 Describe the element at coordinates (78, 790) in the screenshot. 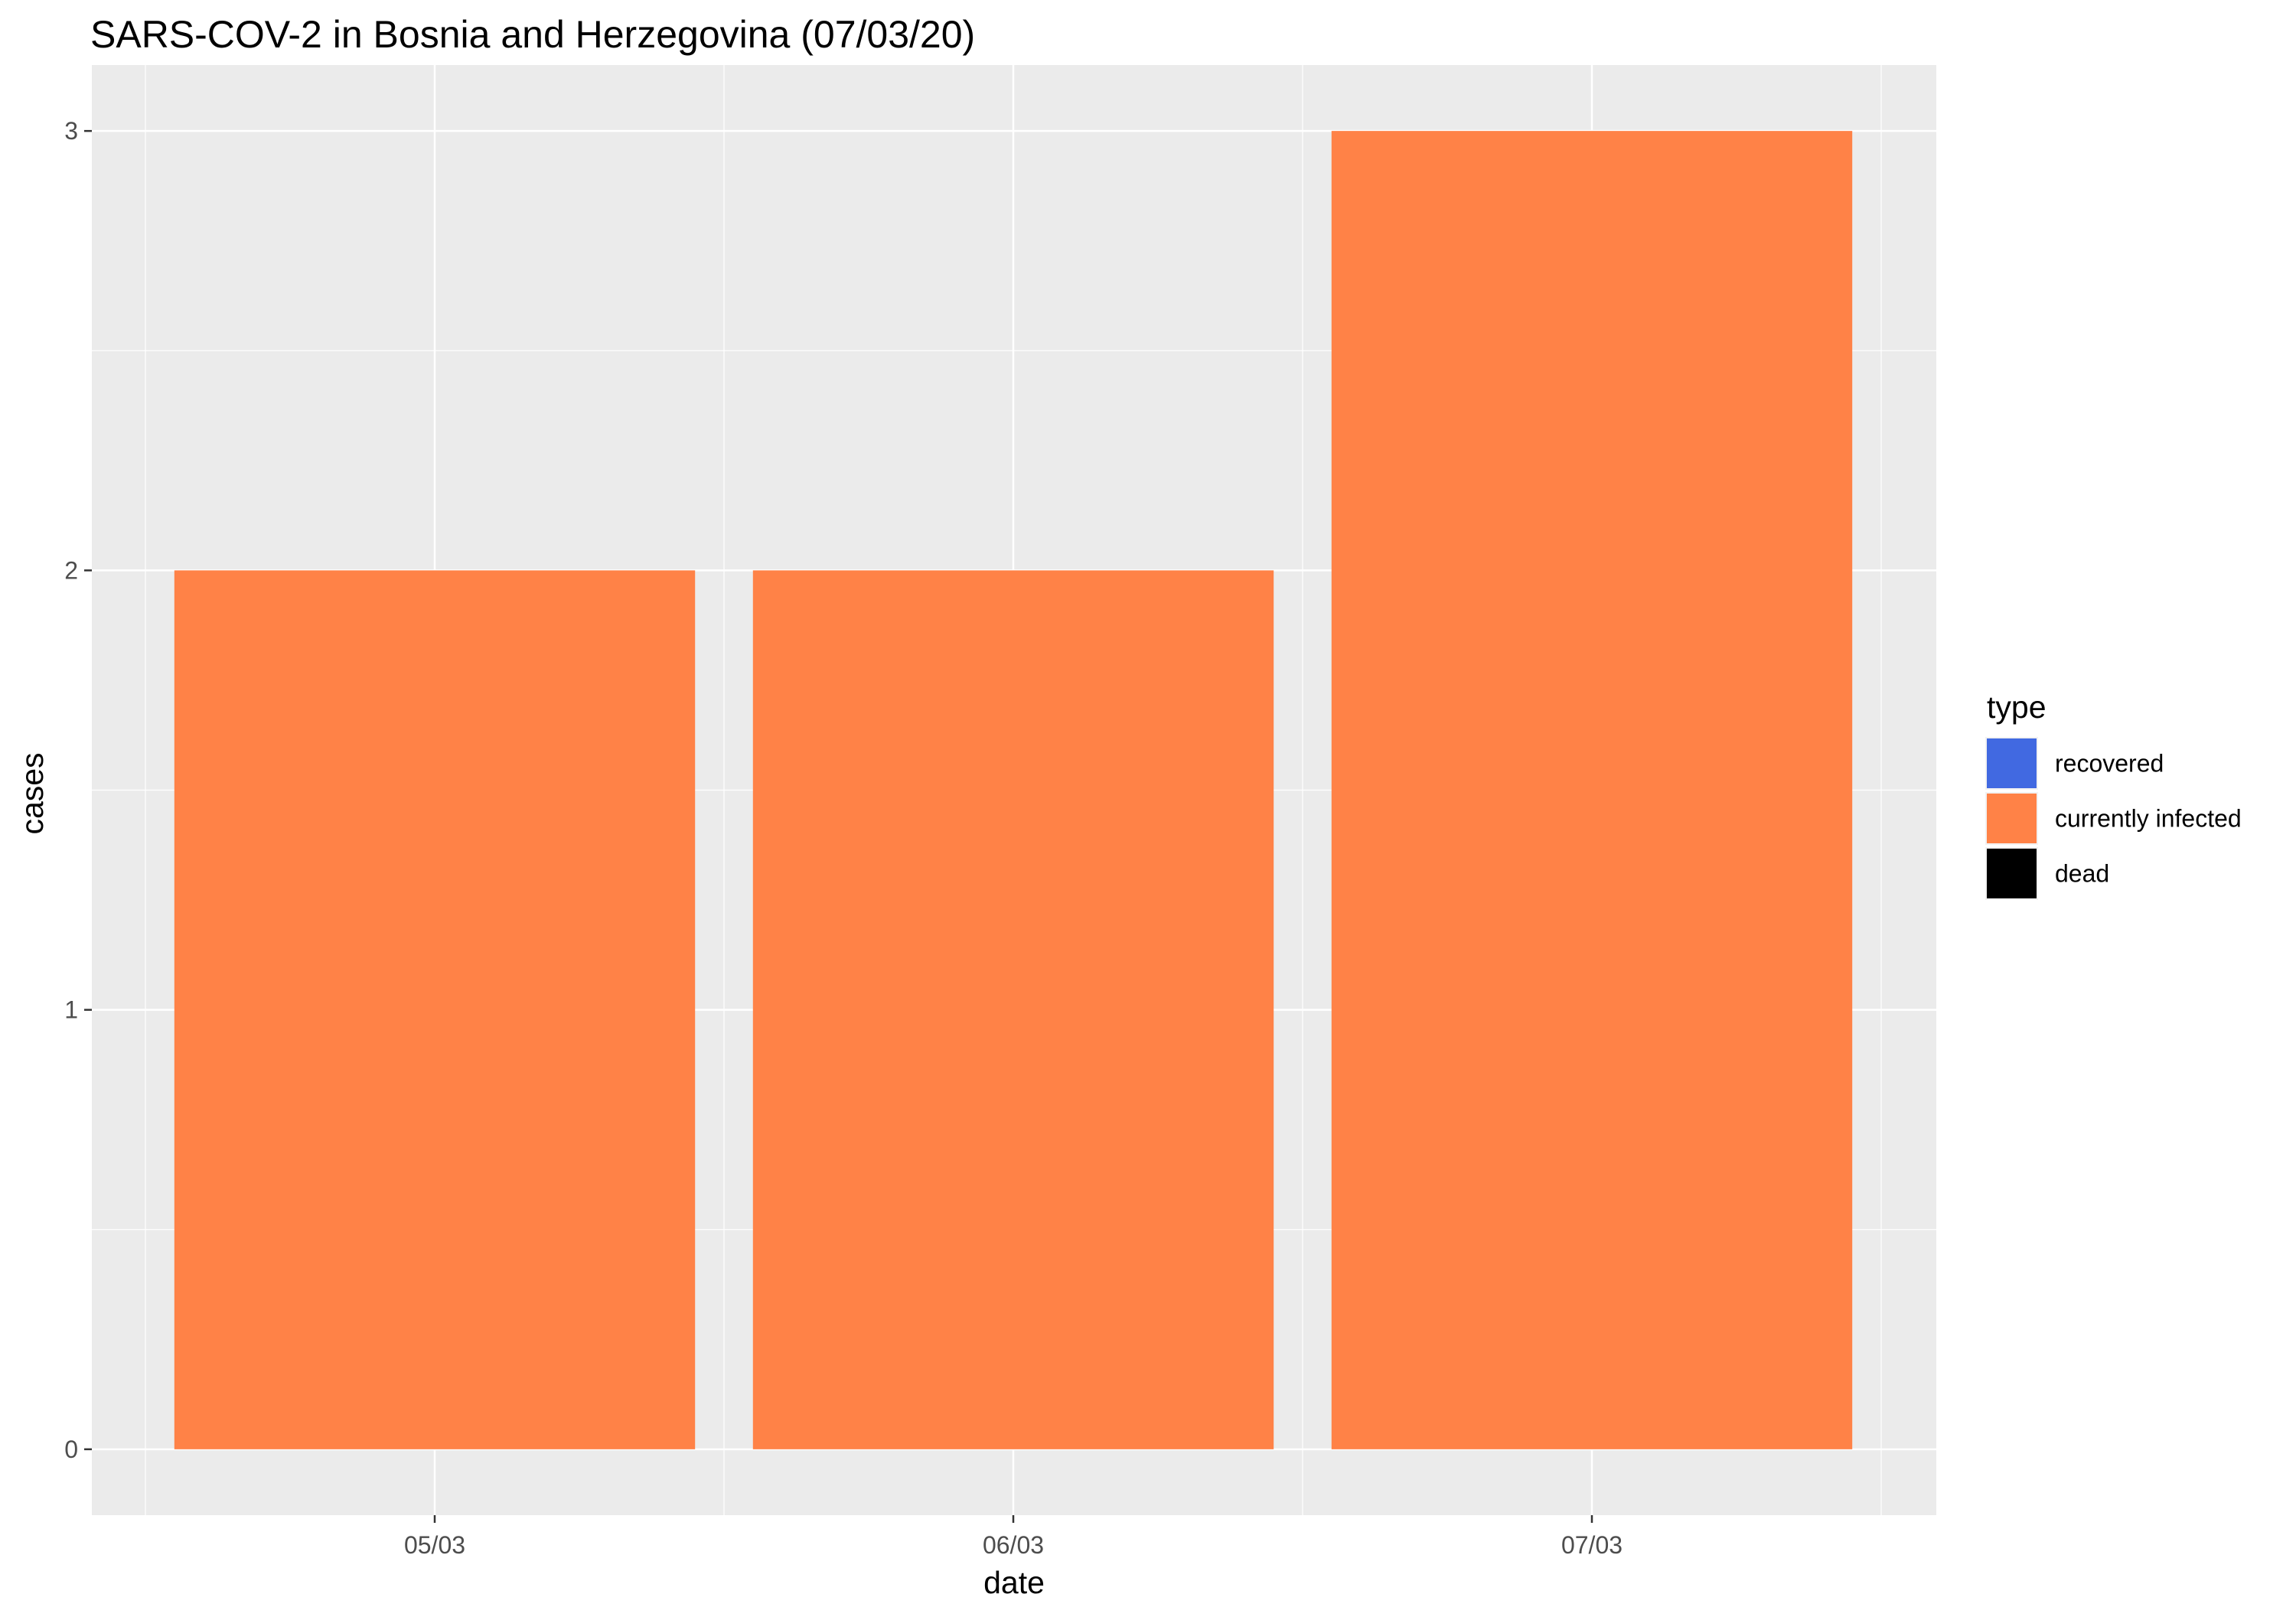

I see `y-axis-ticks: 0 1 2 3` at that location.